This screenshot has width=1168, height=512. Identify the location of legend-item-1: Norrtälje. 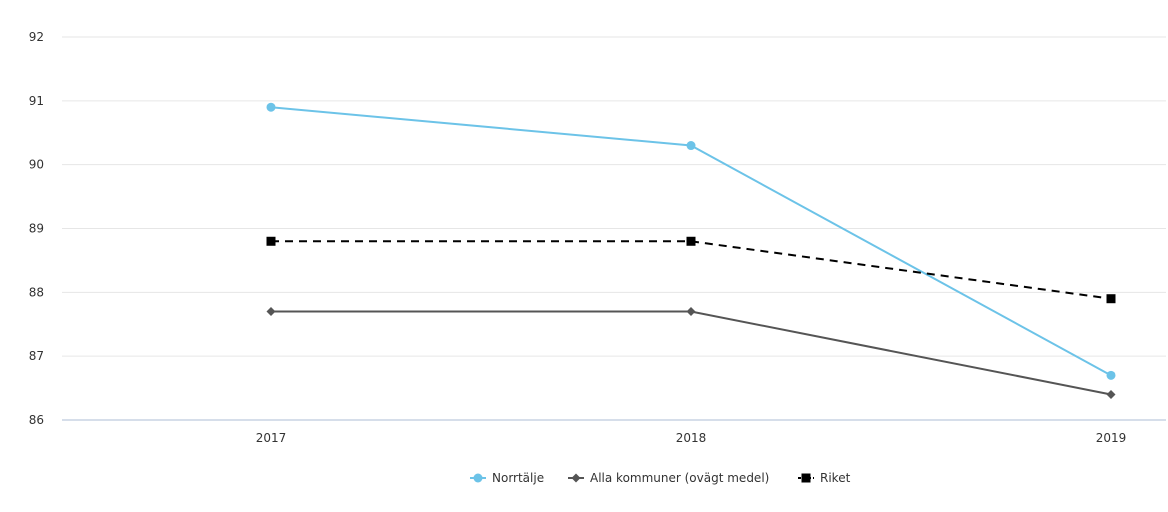
(507, 478).